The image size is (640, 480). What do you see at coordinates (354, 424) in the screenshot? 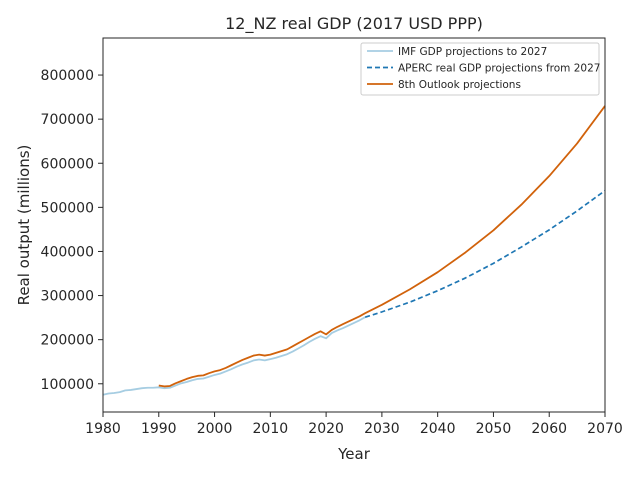
I see `x-axis: 1980 1990 2000 2010 2020 2030 2040 2050 2060 2070` at bounding box center [354, 424].